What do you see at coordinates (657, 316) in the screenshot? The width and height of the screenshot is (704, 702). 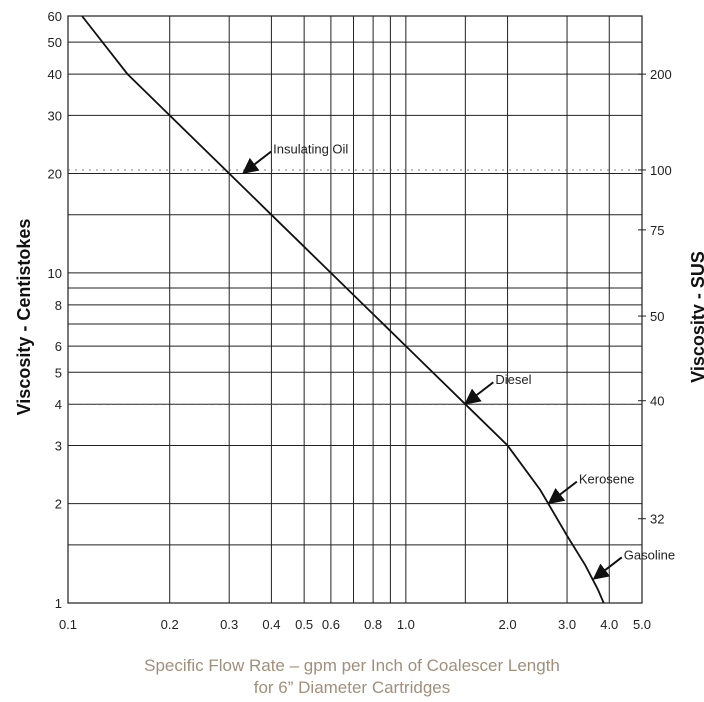 I see `right-tick-label: 50` at bounding box center [657, 316].